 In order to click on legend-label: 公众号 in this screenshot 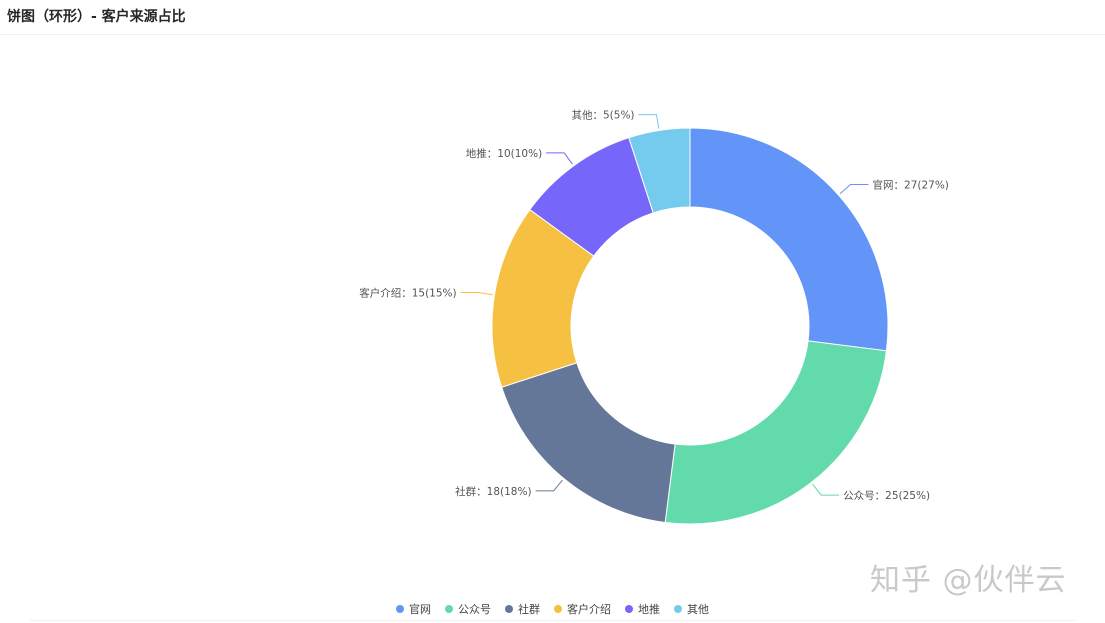, I will do `click(474, 609)`.